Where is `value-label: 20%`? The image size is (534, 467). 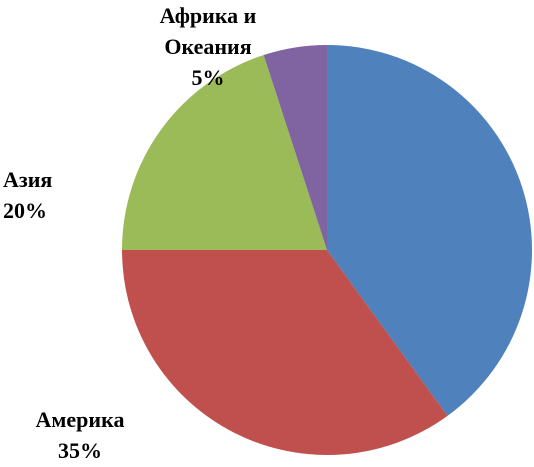
value-label: 20% is located at coordinates (25, 210).